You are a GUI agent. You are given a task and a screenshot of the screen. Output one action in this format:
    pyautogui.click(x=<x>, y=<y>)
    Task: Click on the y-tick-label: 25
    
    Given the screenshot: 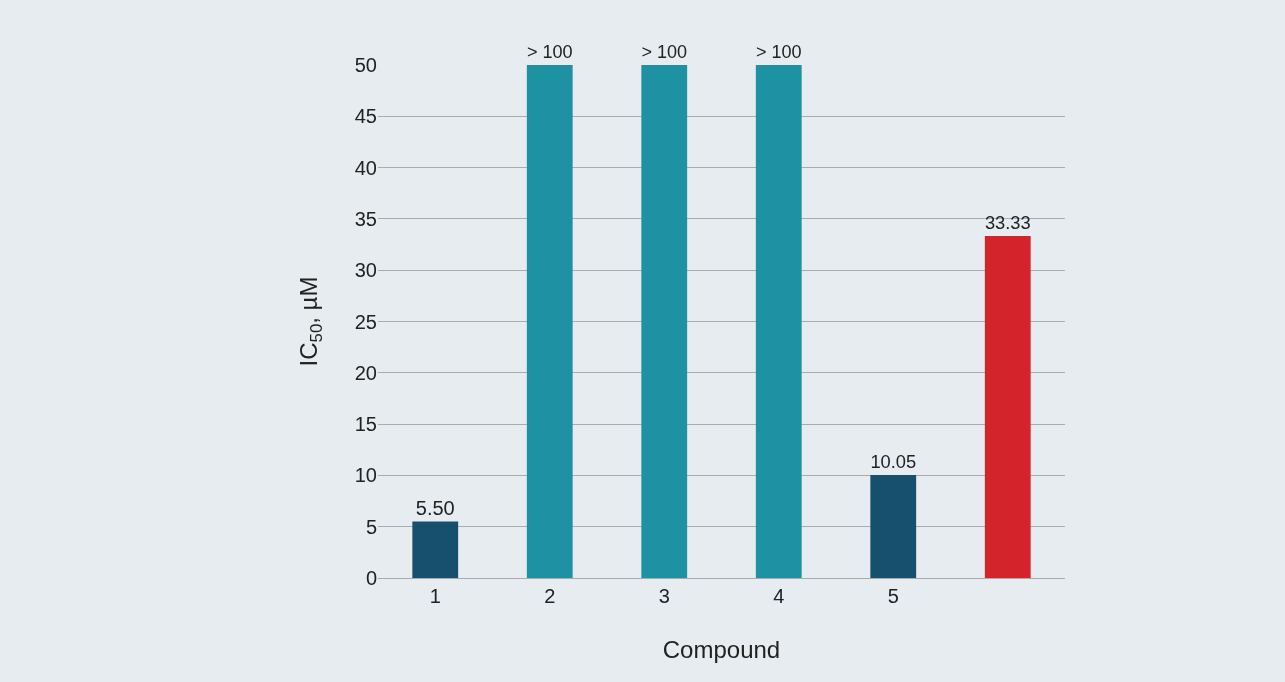 What is the action you would take?
    pyautogui.click(x=365, y=321)
    